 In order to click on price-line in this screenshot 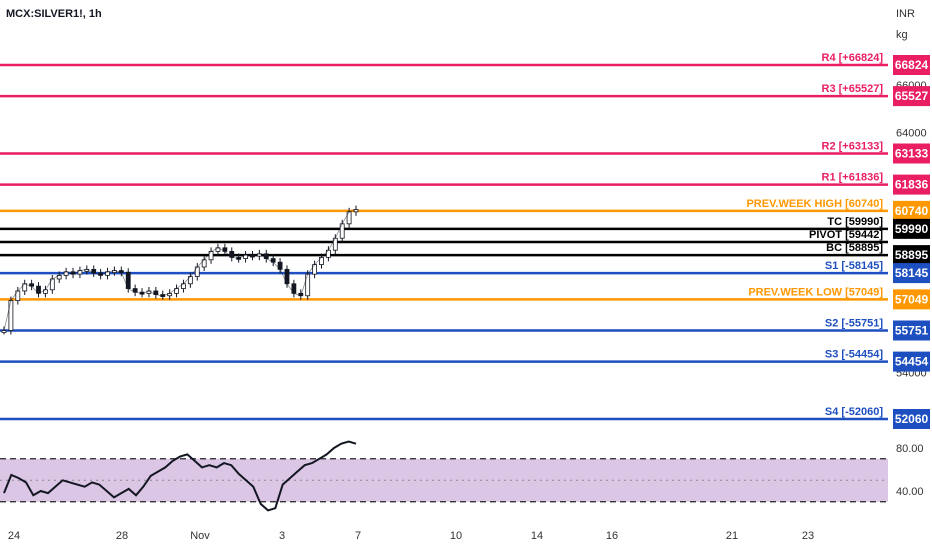, I will do `click(180, 270)`.